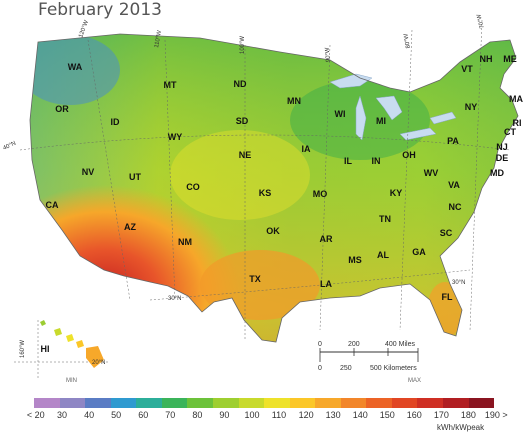  What do you see at coordinates (458, 283) in the screenshot?
I see `lat-label-30n-east: 30°N` at bounding box center [458, 283].